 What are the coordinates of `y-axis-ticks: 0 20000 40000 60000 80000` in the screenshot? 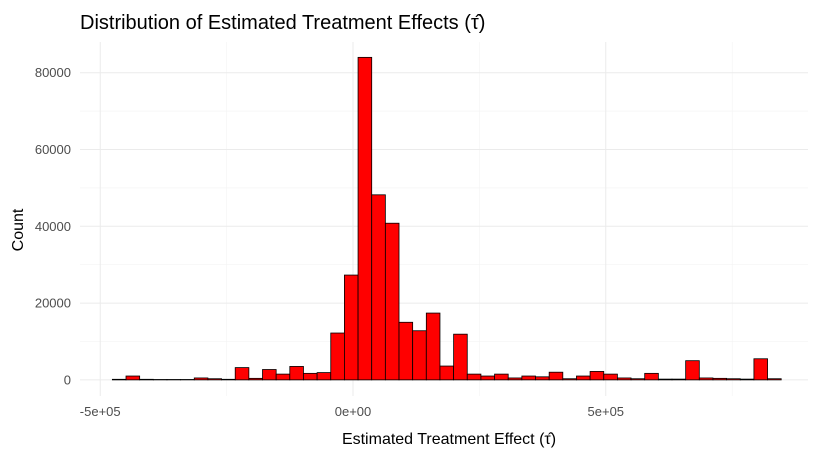 It's located at (53, 226).